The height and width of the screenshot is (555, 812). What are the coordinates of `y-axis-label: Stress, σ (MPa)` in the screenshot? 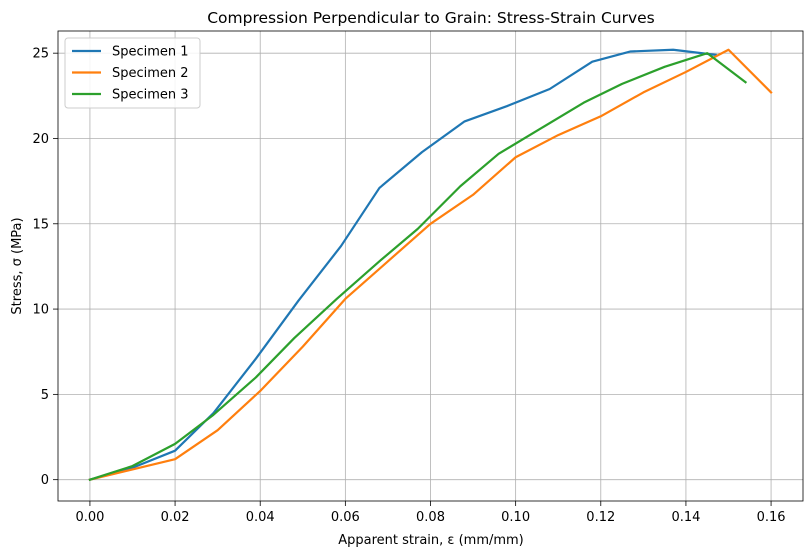 It's located at (17, 265).